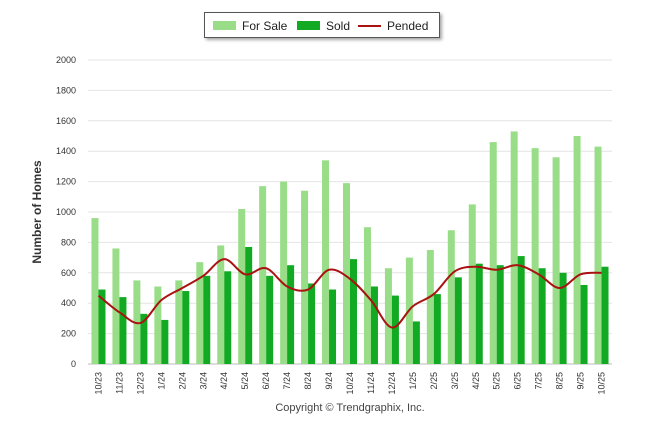 The image size is (646, 434). Describe the element at coordinates (98, 383) in the screenshot. I see `x-tick-label: 10/23` at that location.